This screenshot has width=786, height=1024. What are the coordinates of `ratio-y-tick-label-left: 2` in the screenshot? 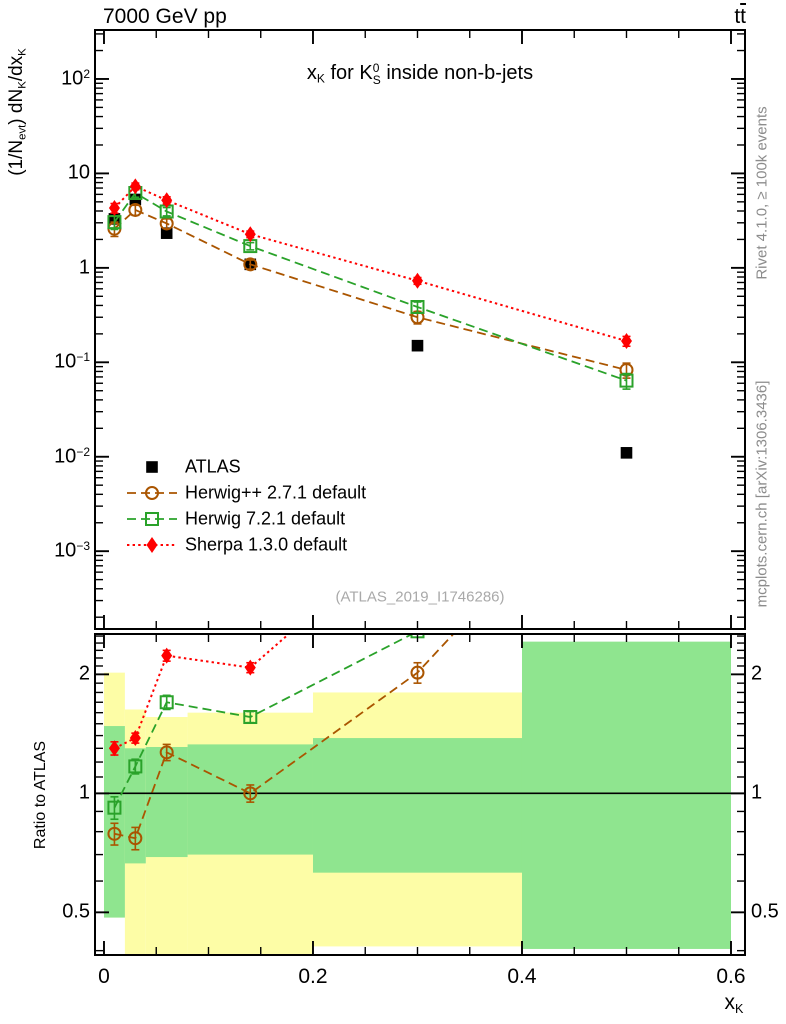 It's located at (84, 673).